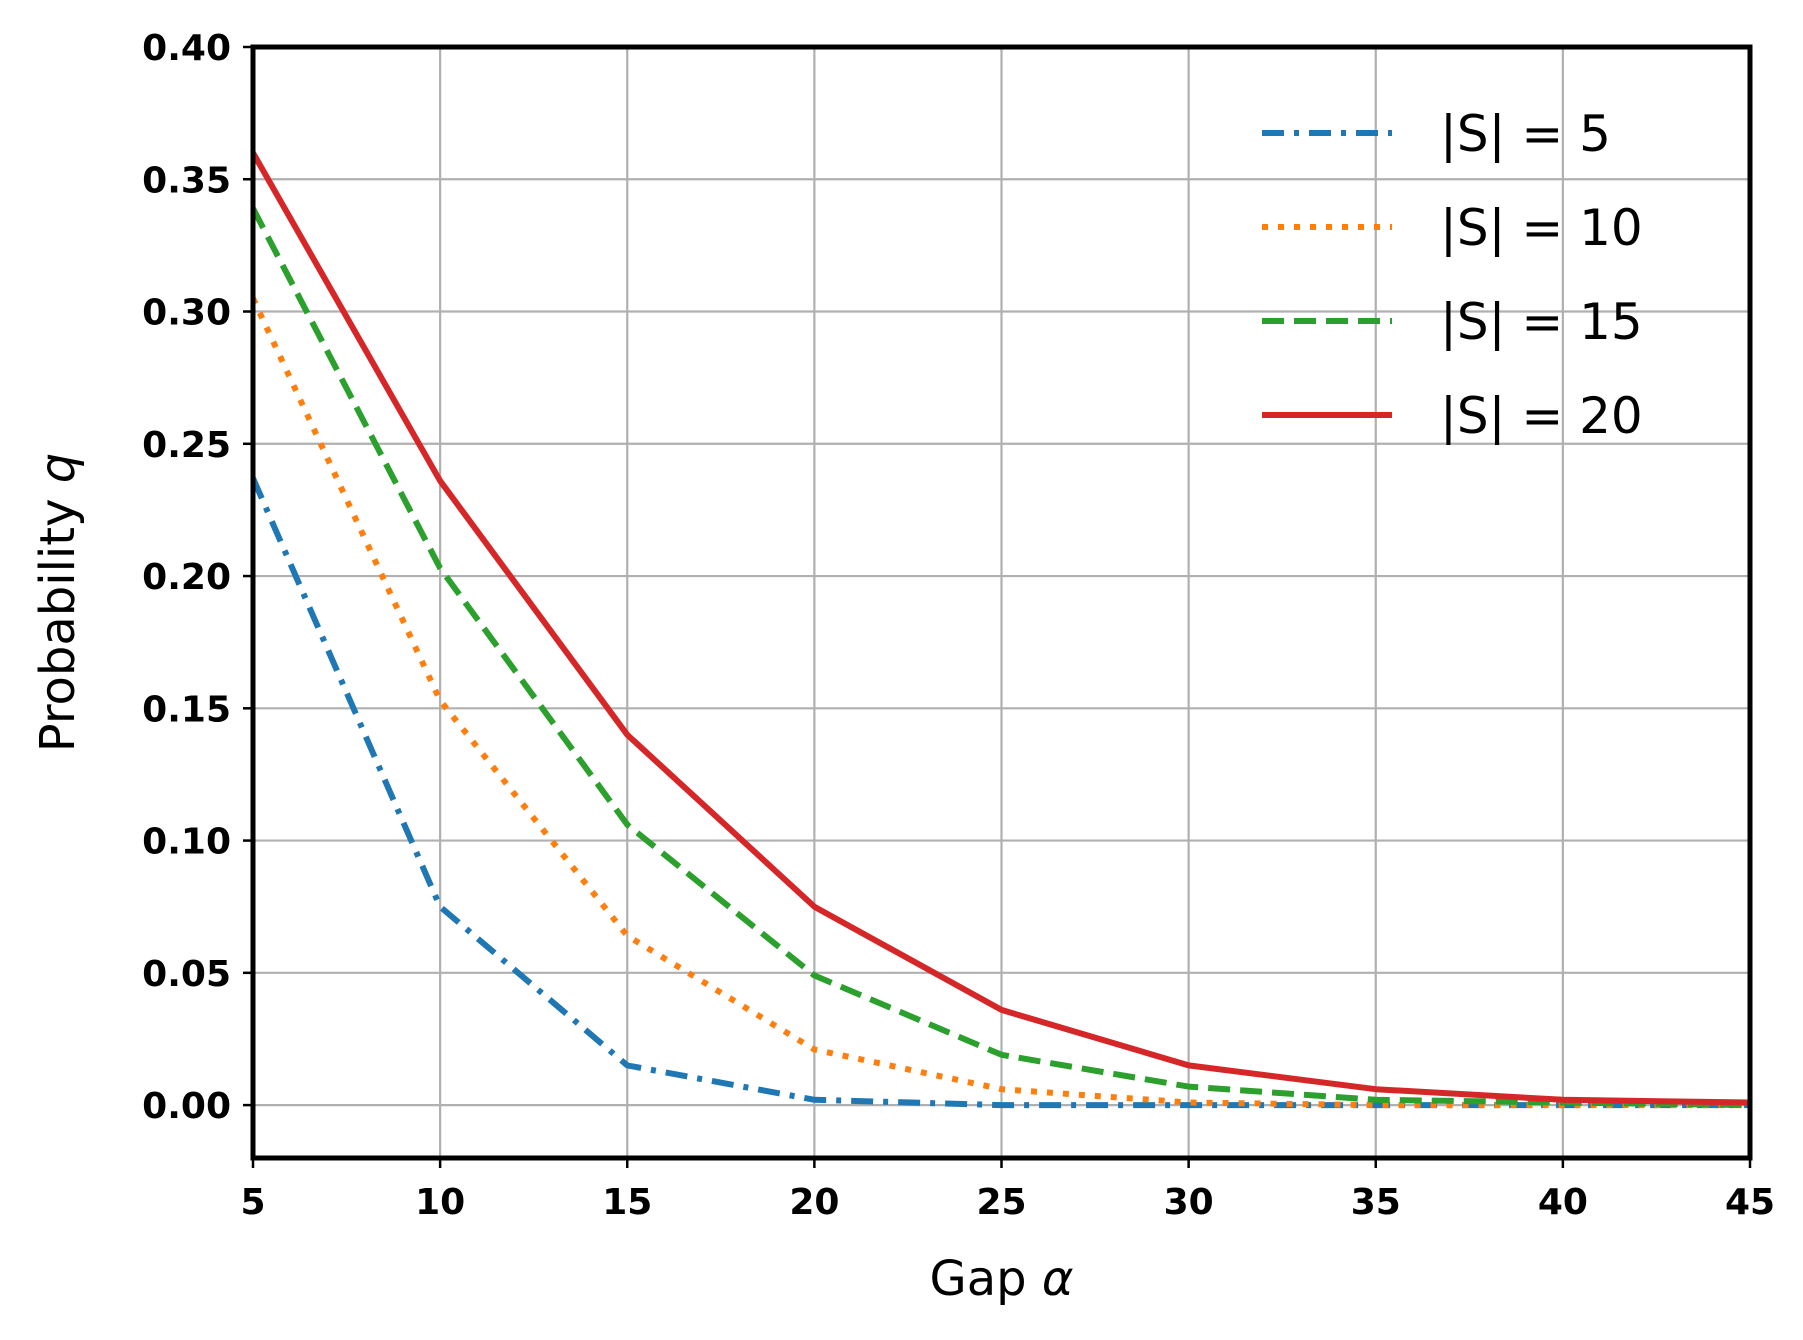 This screenshot has width=1803, height=1340. Describe the element at coordinates (186, 48) in the screenshot. I see `y-tick-label: 0.40` at that location.